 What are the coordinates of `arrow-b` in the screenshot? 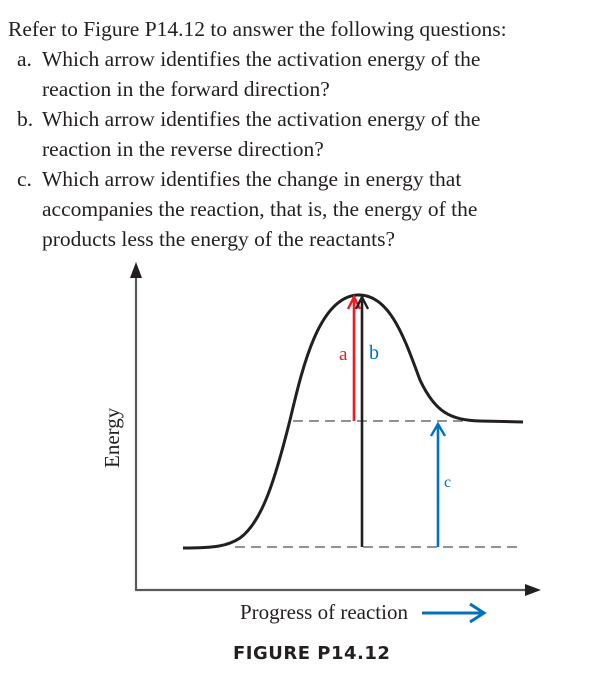 It's located at (362, 420).